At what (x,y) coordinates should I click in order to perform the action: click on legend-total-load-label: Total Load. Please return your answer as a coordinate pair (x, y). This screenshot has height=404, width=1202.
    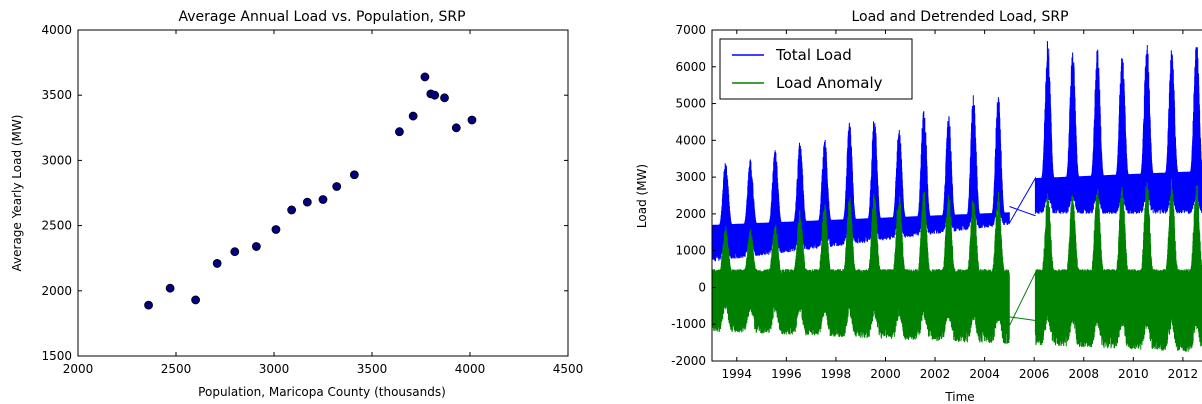
    Looking at the image, I should click on (813, 55).